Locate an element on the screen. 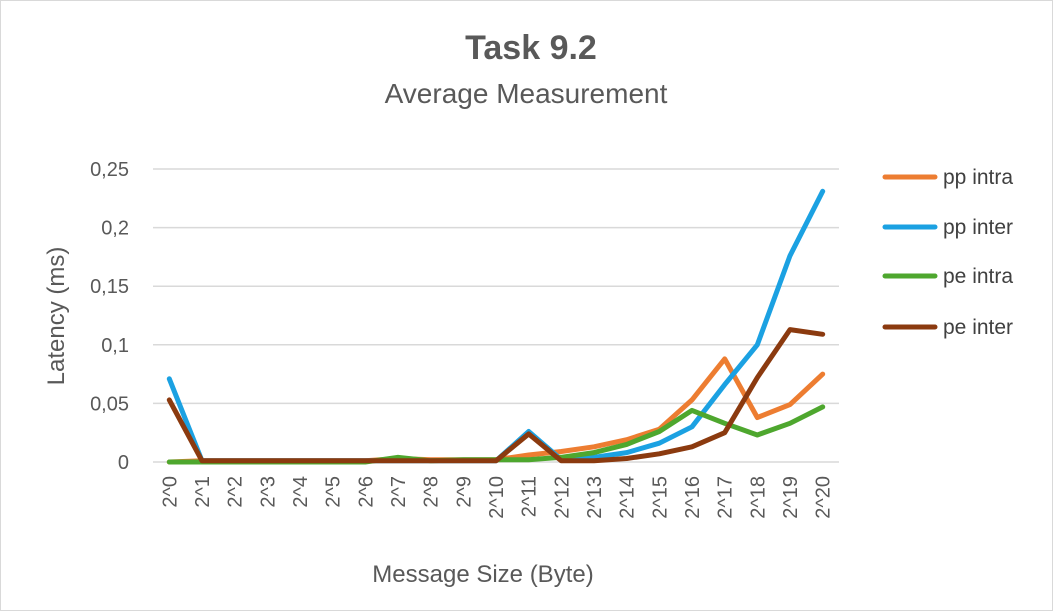  y-axis-ticks: 0 0,05 0,1 0,15 0,2 0,25 is located at coordinates (109, 316).